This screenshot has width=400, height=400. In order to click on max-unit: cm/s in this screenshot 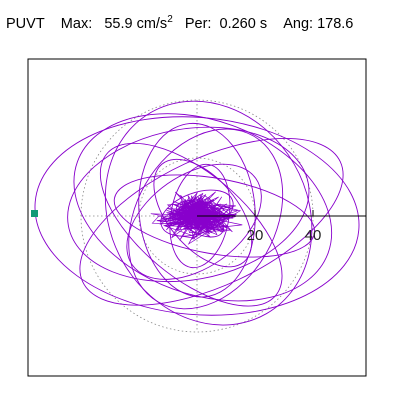, I will do `click(152, 24)`.